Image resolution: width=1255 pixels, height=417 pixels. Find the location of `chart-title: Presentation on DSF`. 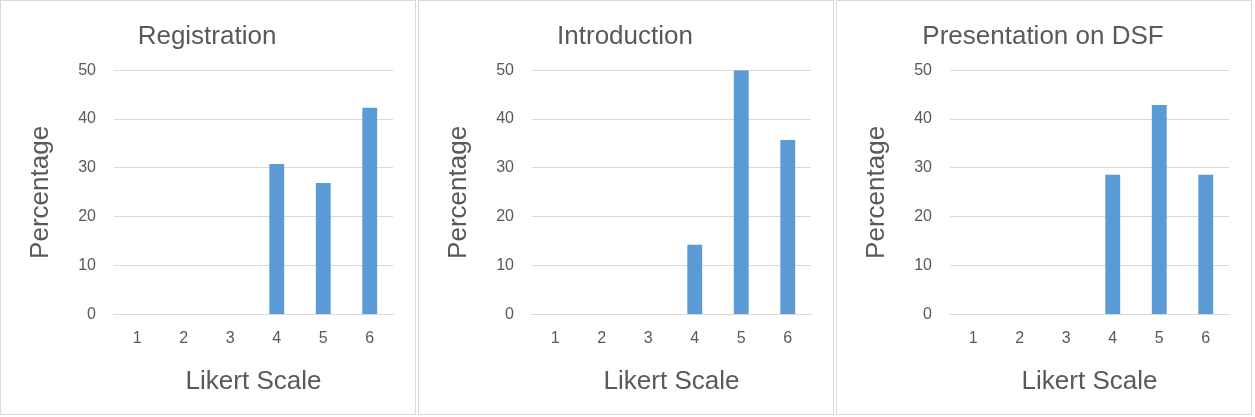

chart-title: Presentation on DSF is located at coordinates (1043, 34).